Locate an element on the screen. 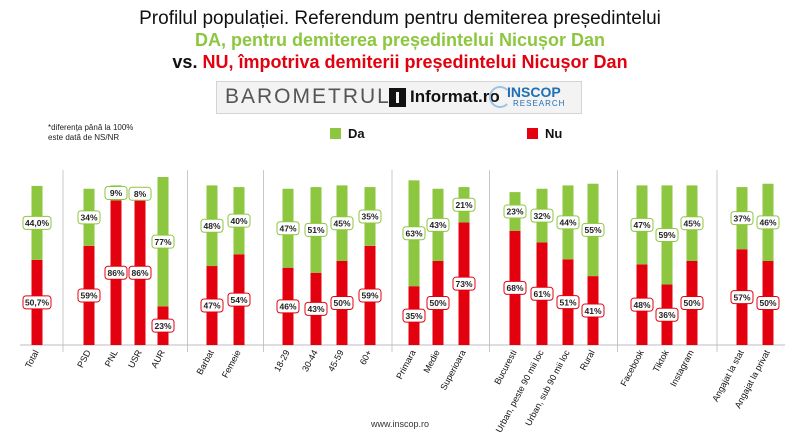  category-label: Facebook is located at coordinates (632, 368).